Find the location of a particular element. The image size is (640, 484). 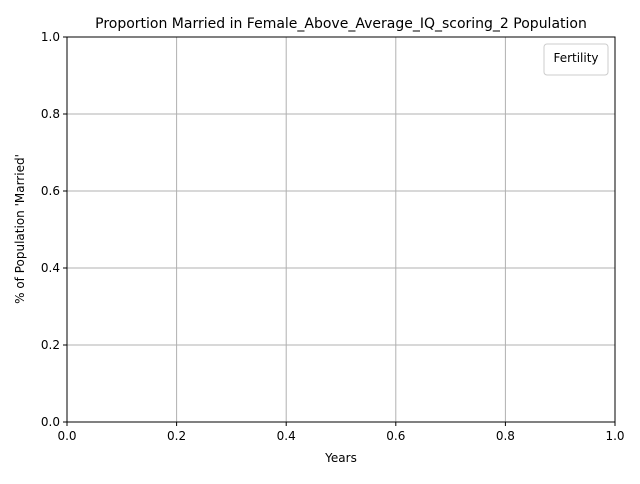

y-axis-label: % of Population 'Married' is located at coordinates (20, 229).